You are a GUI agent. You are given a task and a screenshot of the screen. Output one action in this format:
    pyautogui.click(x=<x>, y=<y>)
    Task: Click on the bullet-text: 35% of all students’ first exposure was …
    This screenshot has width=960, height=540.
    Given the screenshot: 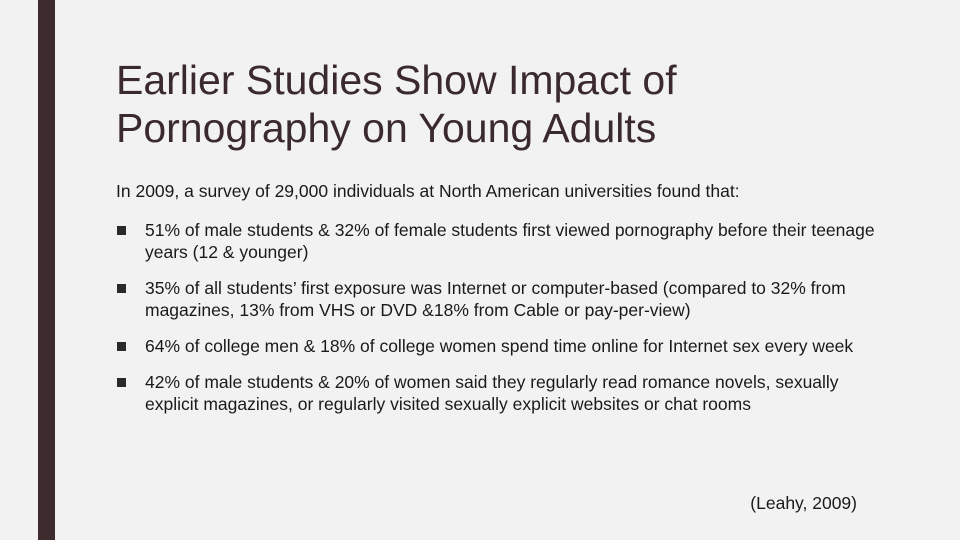 What is the action you would take?
    pyautogui.click(x=495, y=299)
    